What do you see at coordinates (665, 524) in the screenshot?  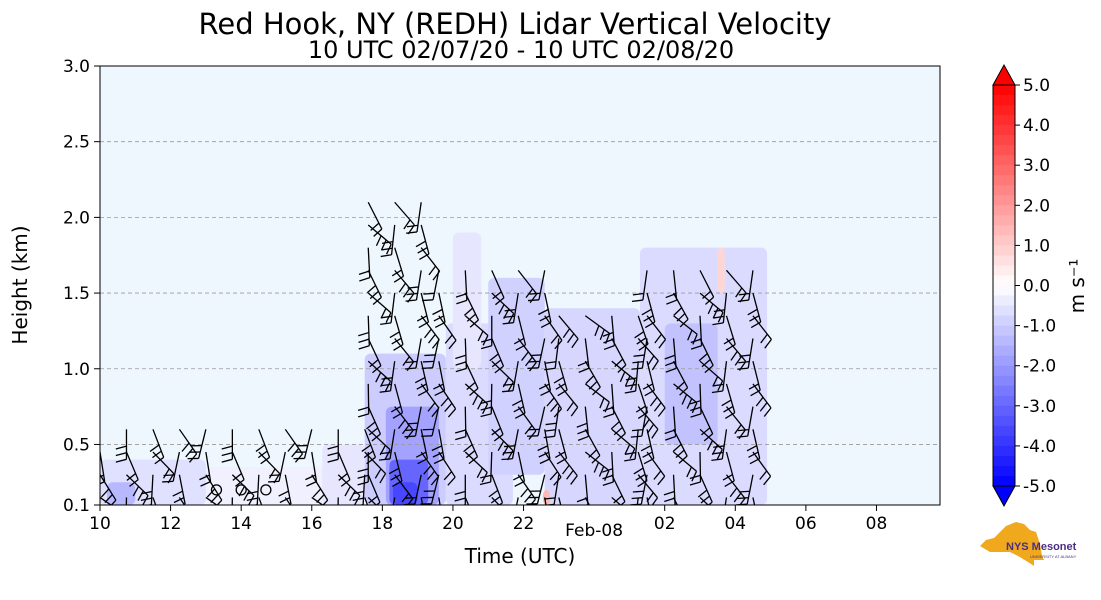 I see `x-tick-label: 02` at bounding box center [665, 524].